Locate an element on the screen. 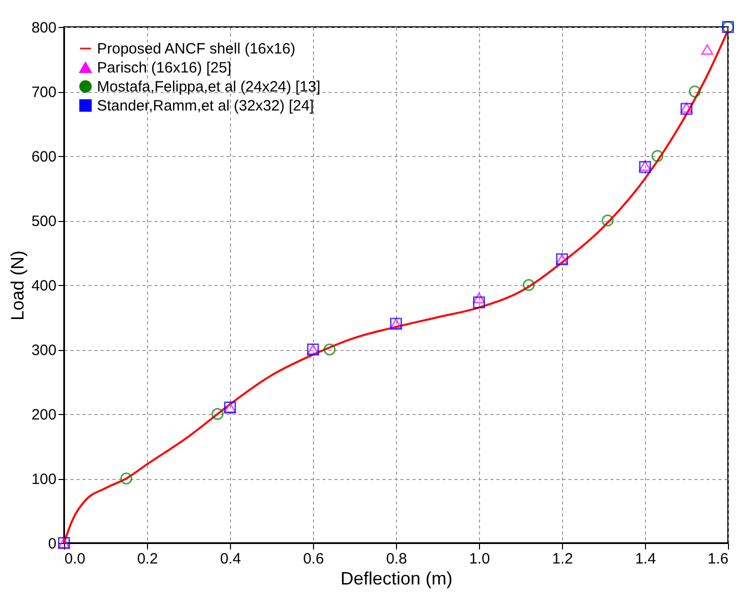 This screenshot has width=755, height=596. y-axis-title: Load (N) is located at coordinates (17, 285).